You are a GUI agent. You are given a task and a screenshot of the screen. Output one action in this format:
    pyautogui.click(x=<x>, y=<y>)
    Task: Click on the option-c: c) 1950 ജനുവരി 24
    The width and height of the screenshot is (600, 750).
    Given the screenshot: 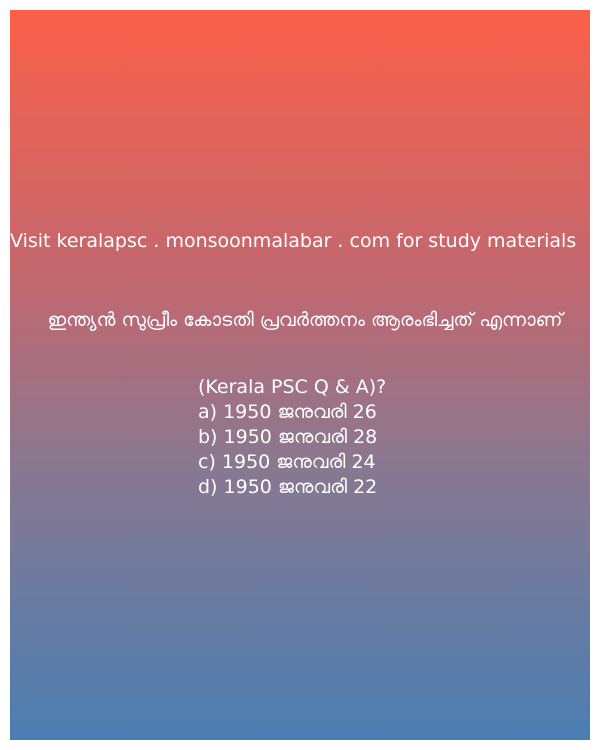 What is the action you would take?
    pyautogui.click(x=287, y=462)
    